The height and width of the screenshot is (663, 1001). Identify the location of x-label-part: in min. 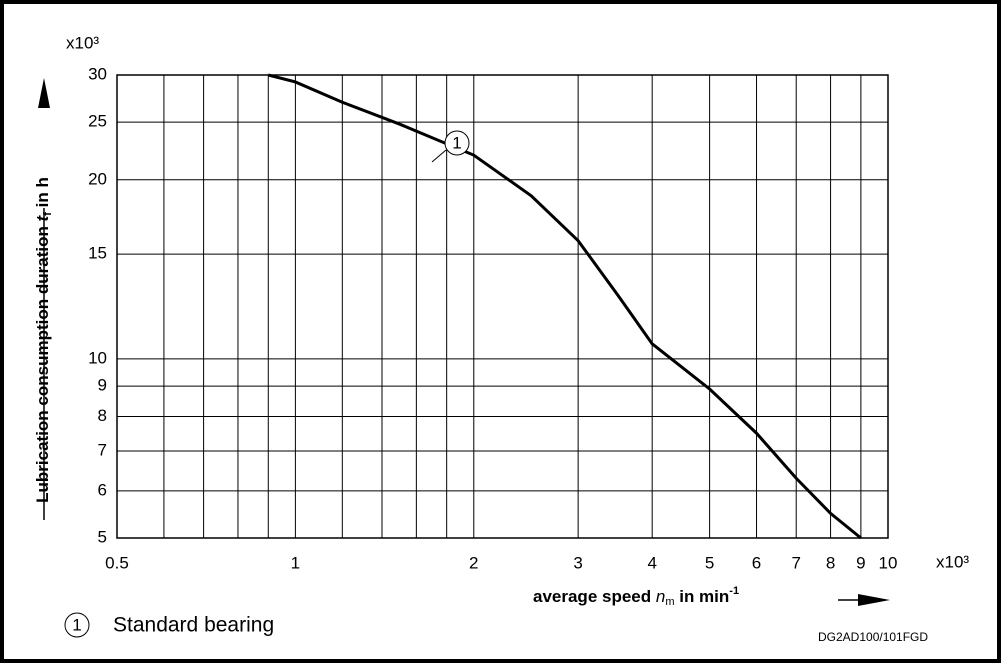
(702, 596).